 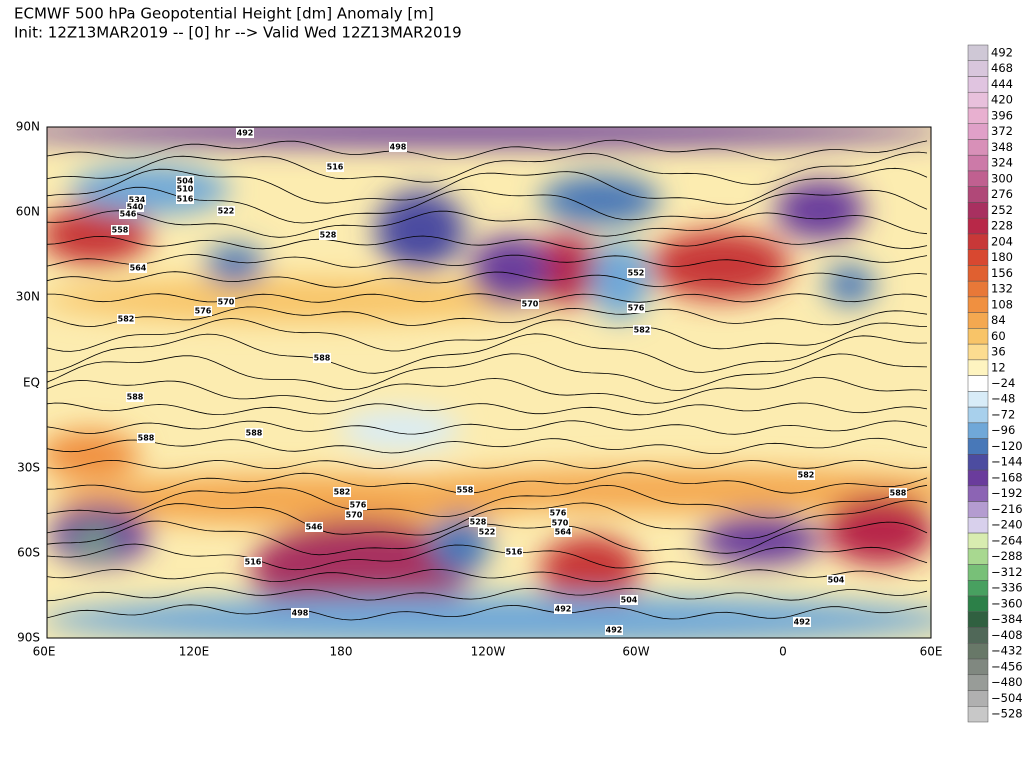 What do you see at coordinates (1002, 131) in the screenshot?
I see `colorbar-label: 372` at bounding box center [1002, 131].